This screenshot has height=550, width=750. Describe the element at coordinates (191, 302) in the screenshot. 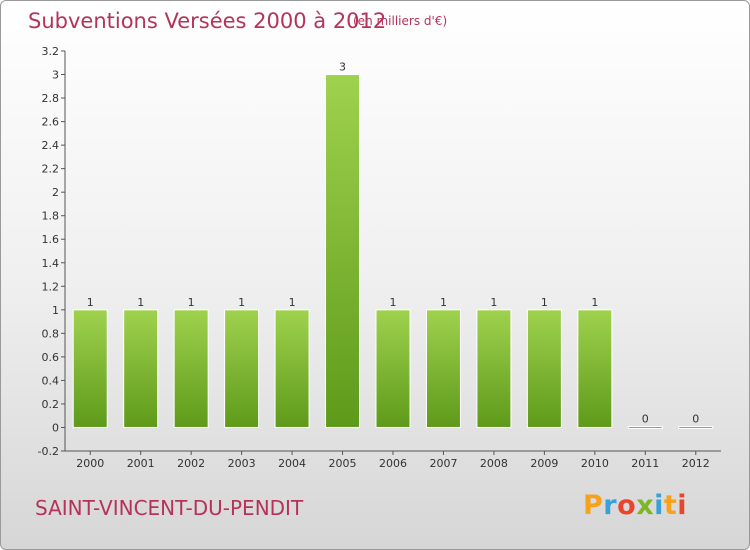

I see `data-label-2002: 1` at that location.